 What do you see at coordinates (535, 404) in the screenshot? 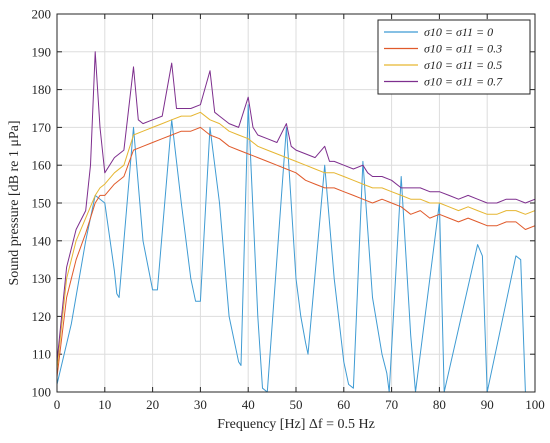
I see `x-tick-label: 100` at bounding box center [535, 404].